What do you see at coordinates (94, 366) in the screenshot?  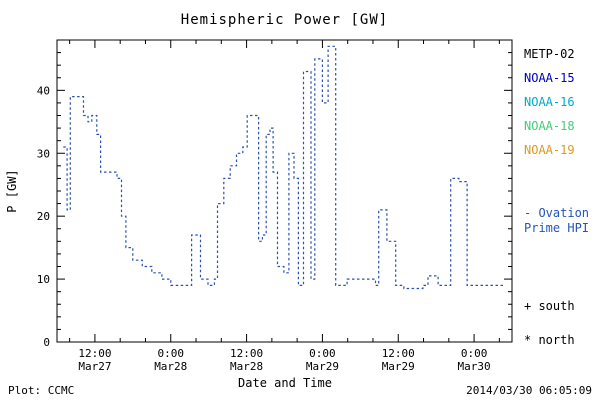 I see `x-tick-label: Mar27` at bounding box center [94, 366].